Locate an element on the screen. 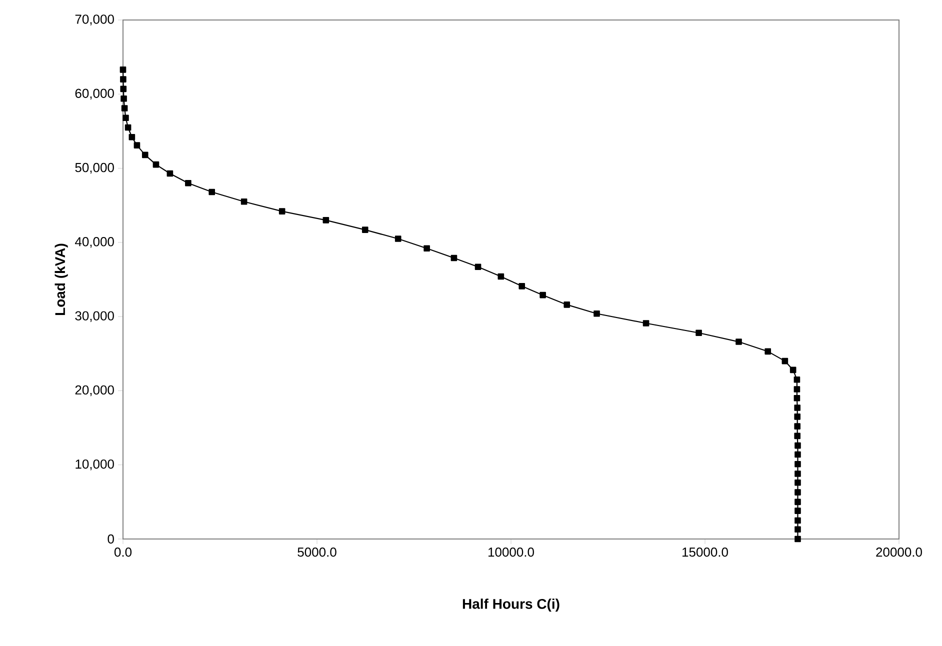 The image size is (942, 646). x-tick-label: 15000.0 is located at coordinates (705, 552).